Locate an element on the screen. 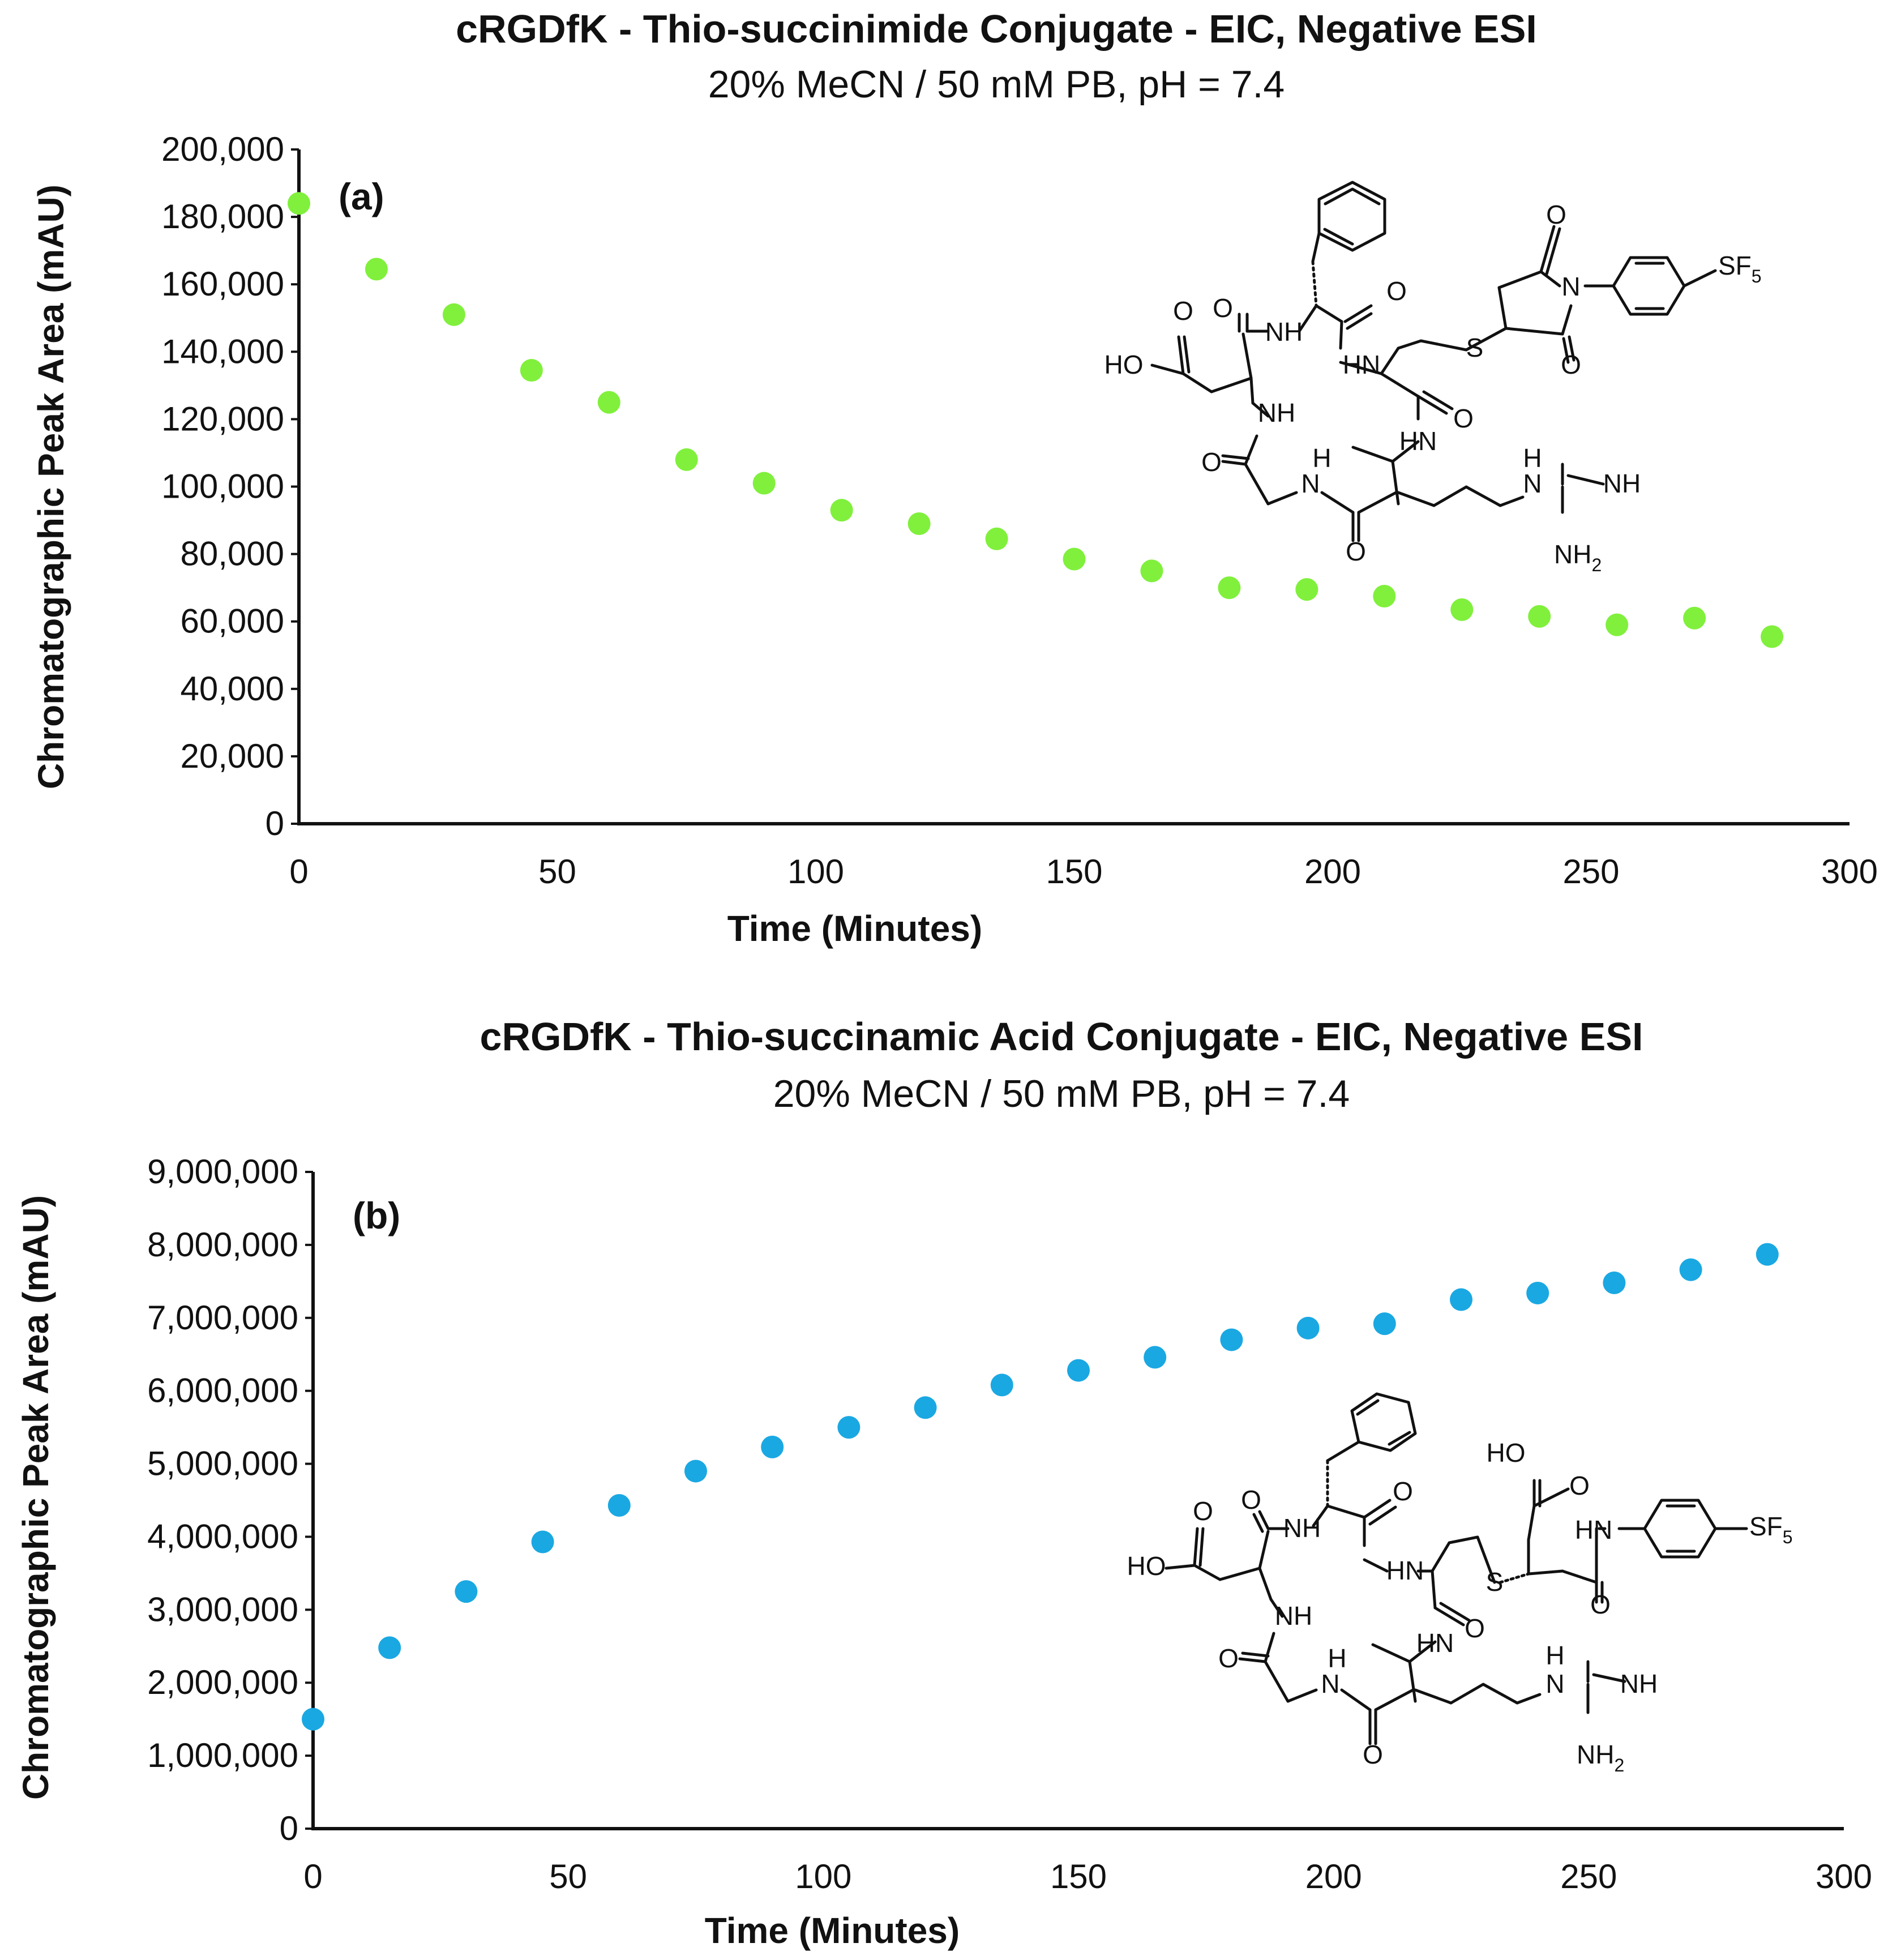 The image size is (1888, 1960). chart-b-subtitle: 20% MeCN / 50 mM PB, pH = 7.4 is located at coordinates (1061, 1093).